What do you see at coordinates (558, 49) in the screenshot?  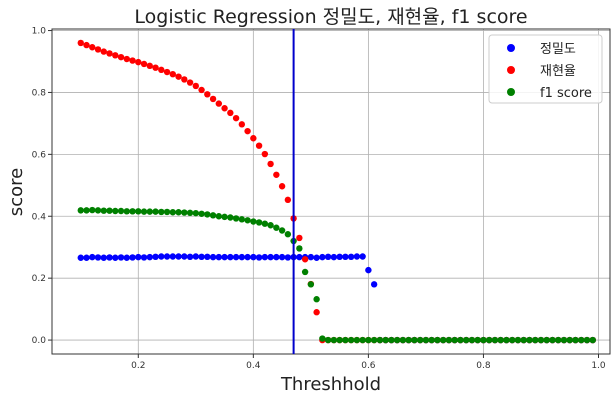 I see `legend-label-precision: 정밀도` at bounding box center [558, 49].